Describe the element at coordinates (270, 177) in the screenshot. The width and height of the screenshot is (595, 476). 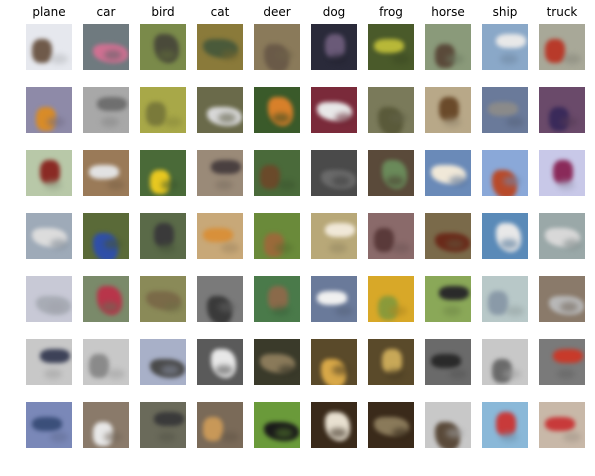
I see `deer-icon` at that location.